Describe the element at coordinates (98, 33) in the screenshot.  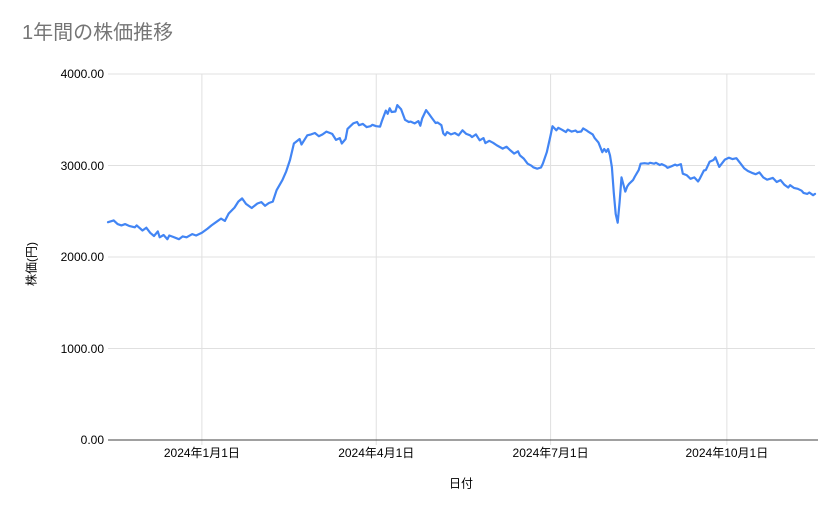
I see `chart-title: 1年間の株価推移` at that location.